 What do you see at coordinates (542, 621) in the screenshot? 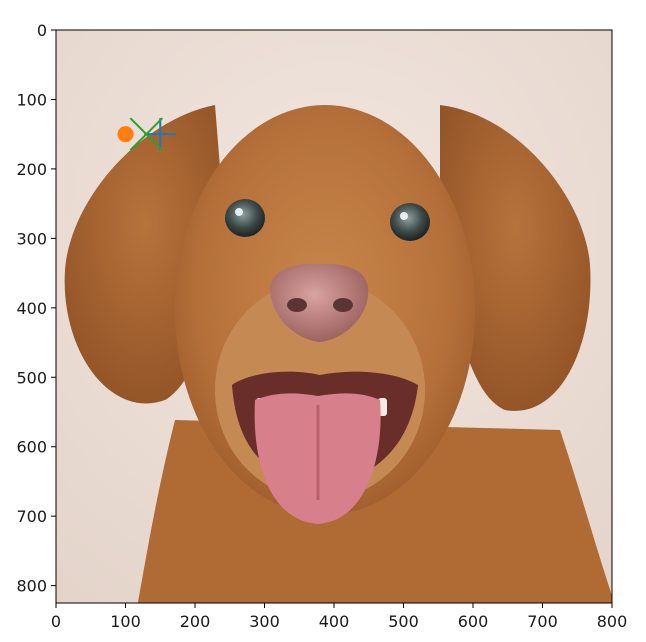
I see `x-tick-label: 700` at bounding box center [542, 621].